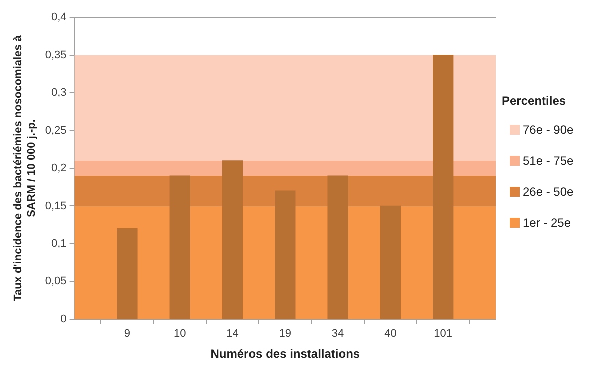 The height and width of the screenshot is (374, 600). What do you see at coordinates (548, 130) in the screenshot?
I see `band-label: 76e - 90e` at bounding box center [548, 130].